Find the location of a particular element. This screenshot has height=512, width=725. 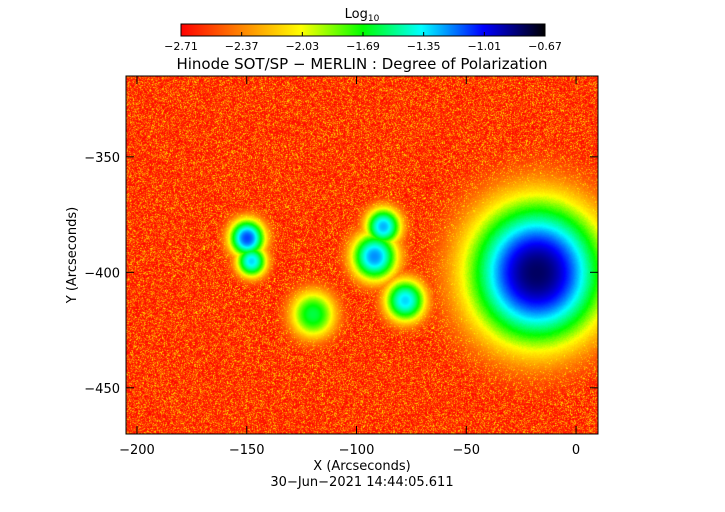

x-tick-label: −150 is located at coordinates (247, 450).